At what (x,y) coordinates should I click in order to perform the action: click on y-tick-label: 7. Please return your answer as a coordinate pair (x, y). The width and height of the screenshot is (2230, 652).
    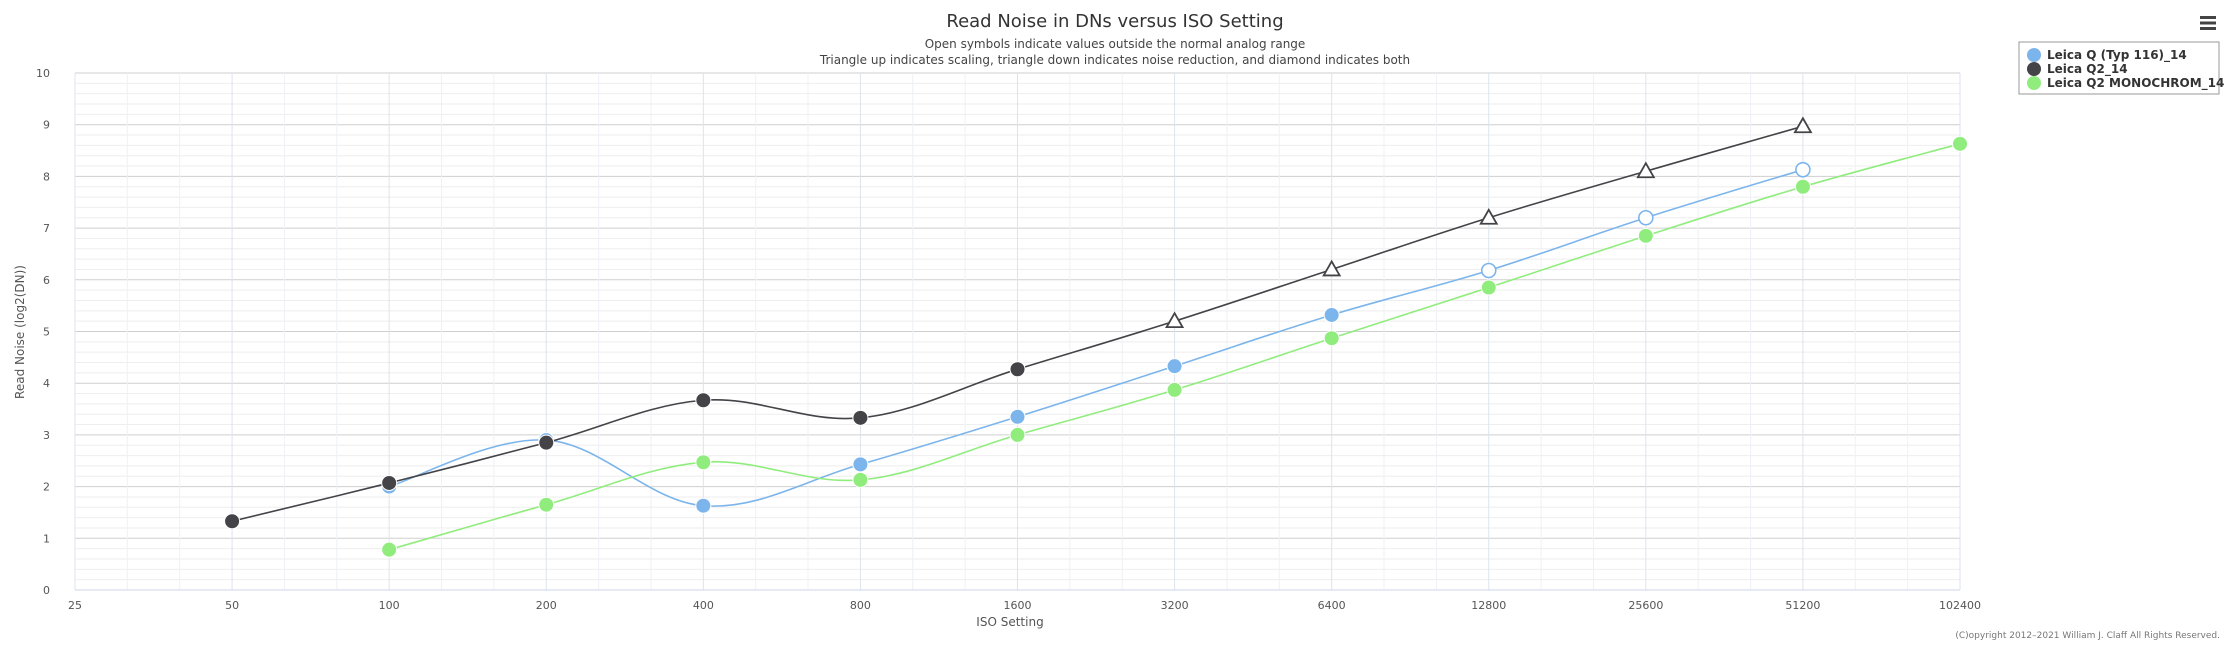
    Looking at the image, I should click on (46, 228).